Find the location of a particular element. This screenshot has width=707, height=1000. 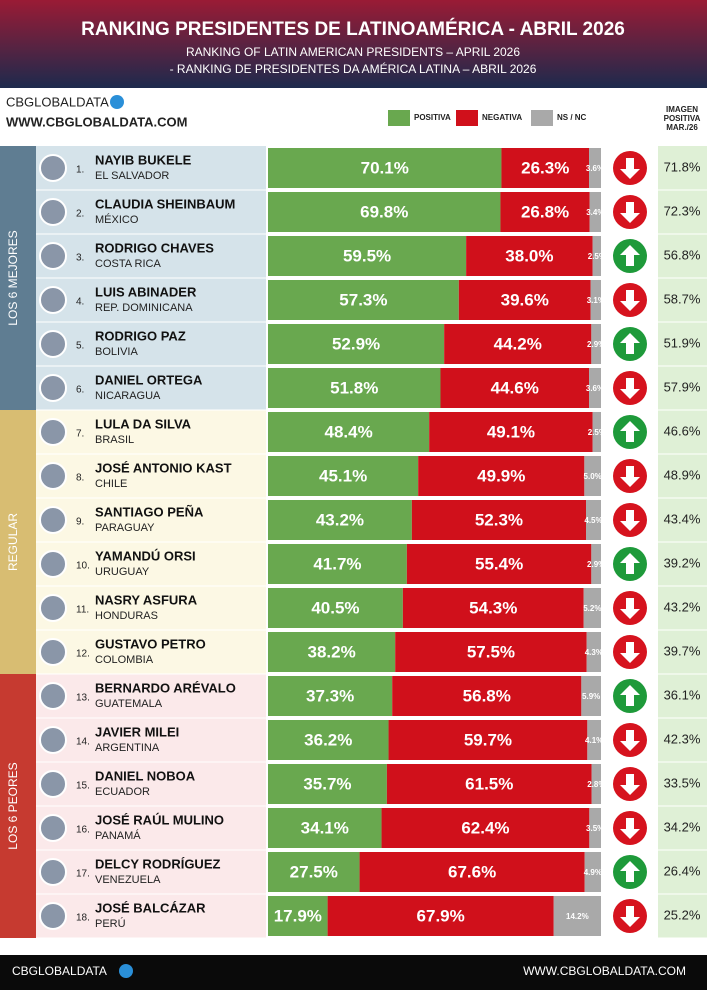

bar-label: 52.9% is located at coordinates (356, 343).